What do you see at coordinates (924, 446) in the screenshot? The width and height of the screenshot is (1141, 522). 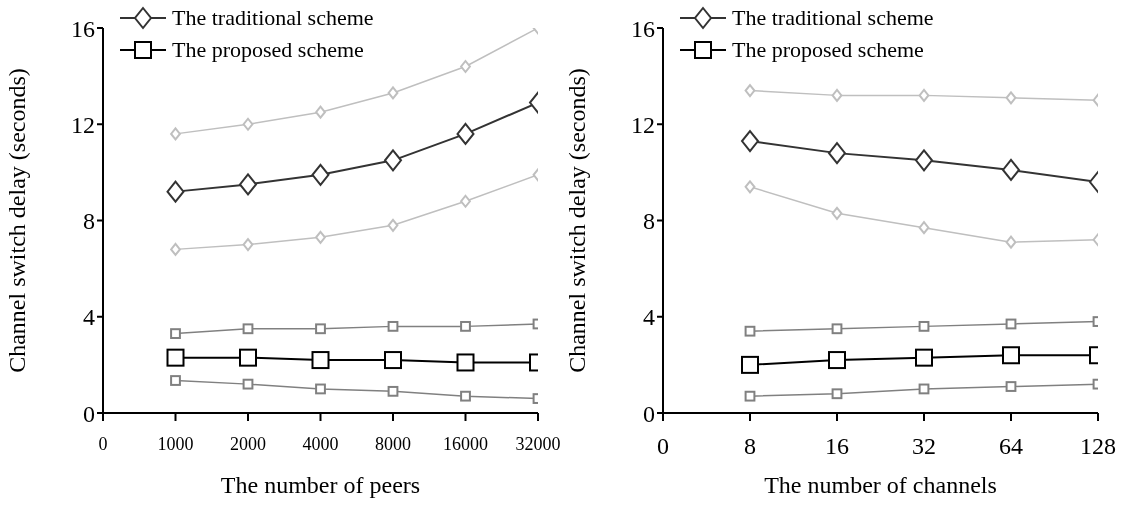 I see `x-tick-label: 32` at bounding box center [924, 446].